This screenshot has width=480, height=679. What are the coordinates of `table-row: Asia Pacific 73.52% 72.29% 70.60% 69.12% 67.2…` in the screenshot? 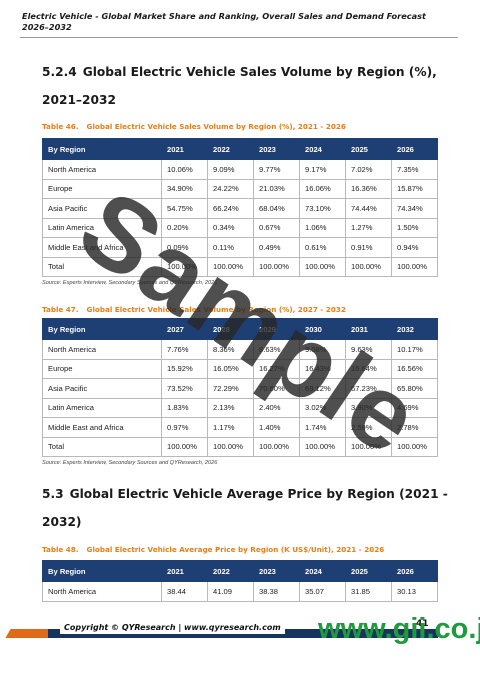 It's located at (240, 388).